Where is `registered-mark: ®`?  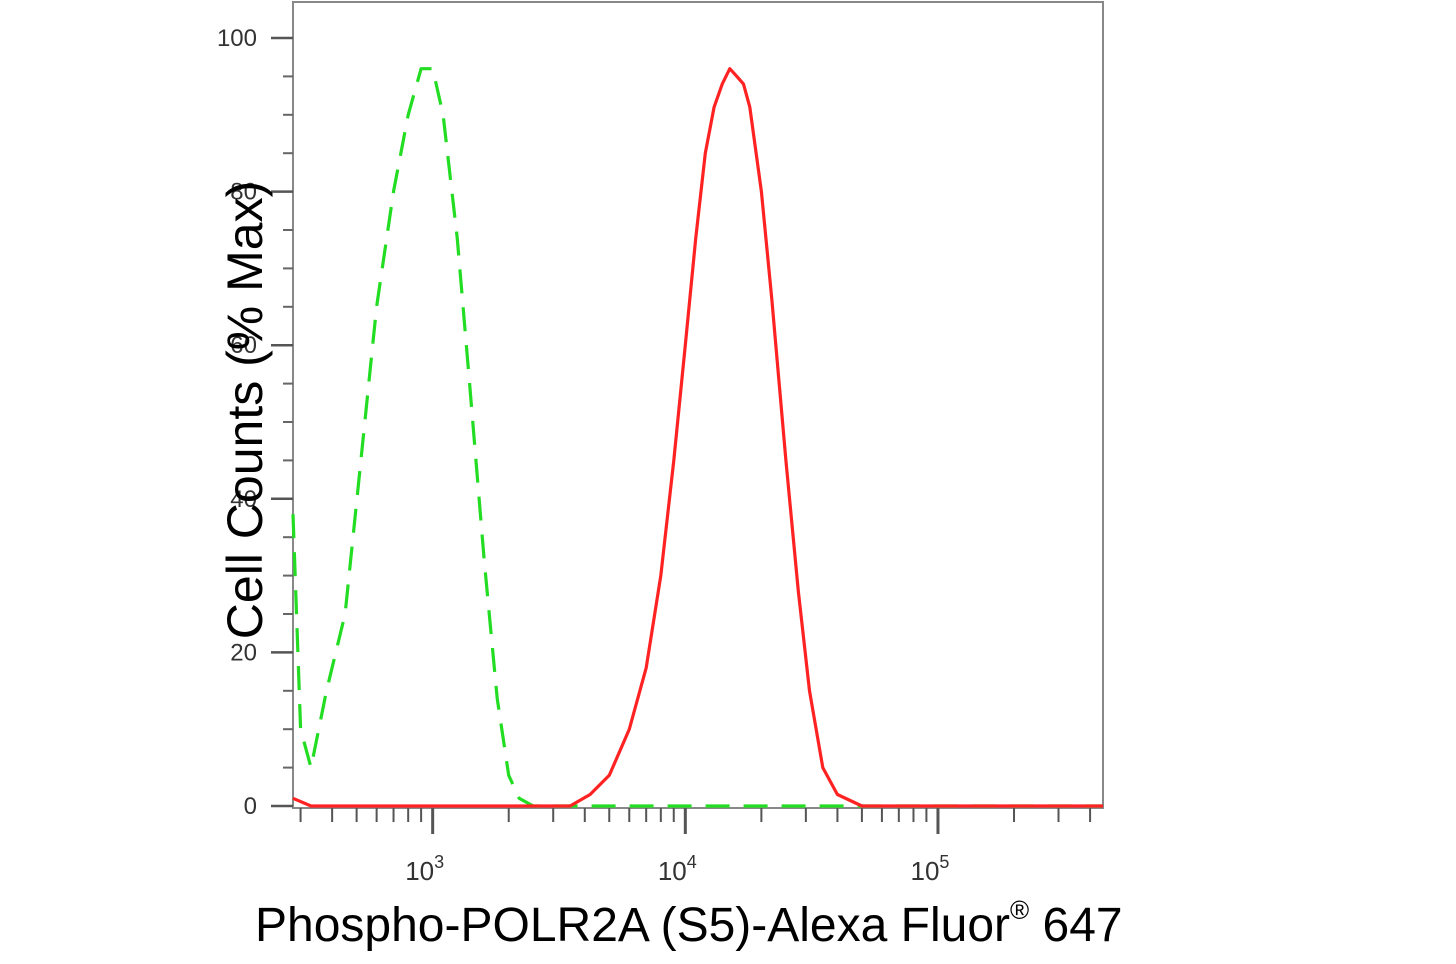
registered-mark: ® is located at coordinates (1020, 910).